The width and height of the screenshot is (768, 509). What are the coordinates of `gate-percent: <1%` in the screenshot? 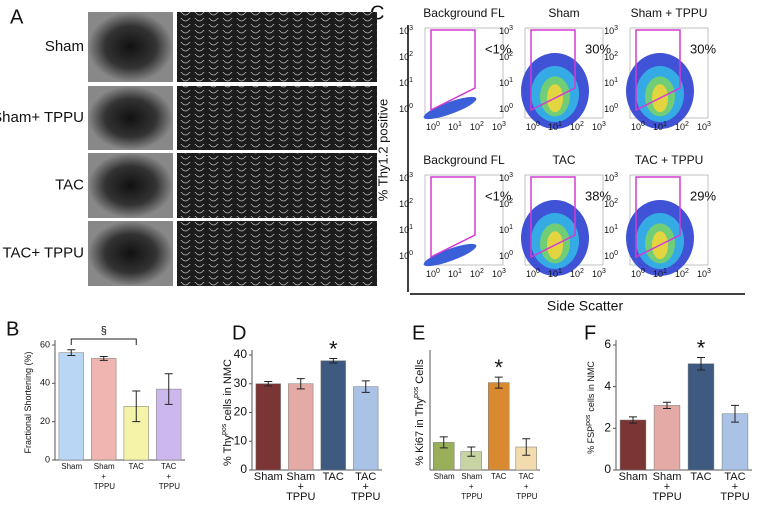 It's located at (498, 195).